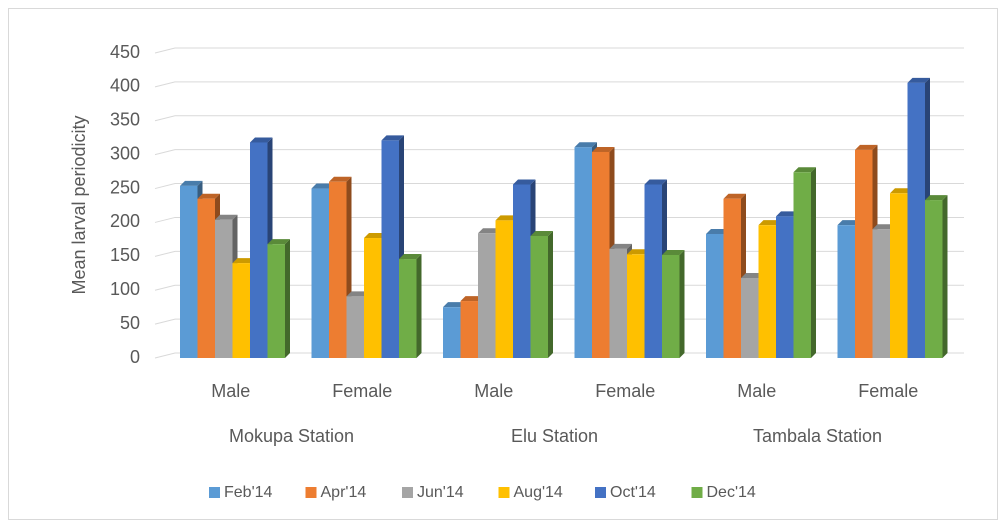  What do you see at coordinates (440, 492) in the screenshot?
I see `legend-label: Jun'14` at bounding box center [440, 492].